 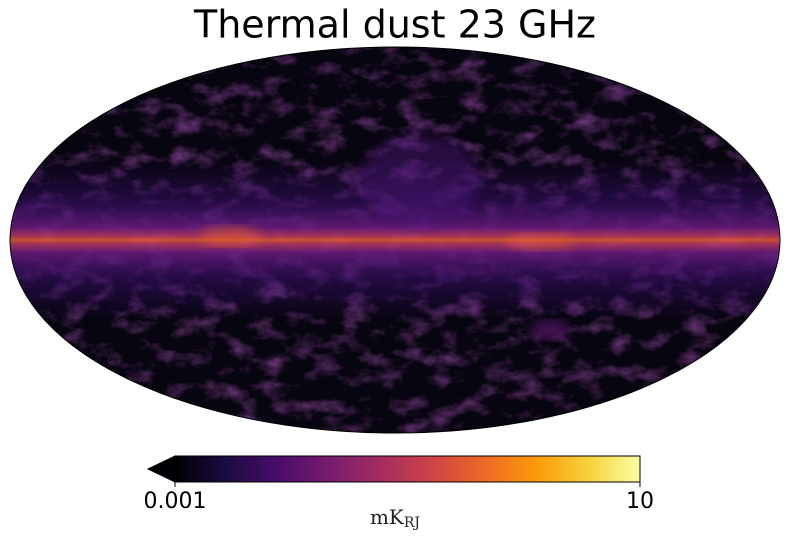 I want to click on unit-text: mK, so click(x=387, y=517).